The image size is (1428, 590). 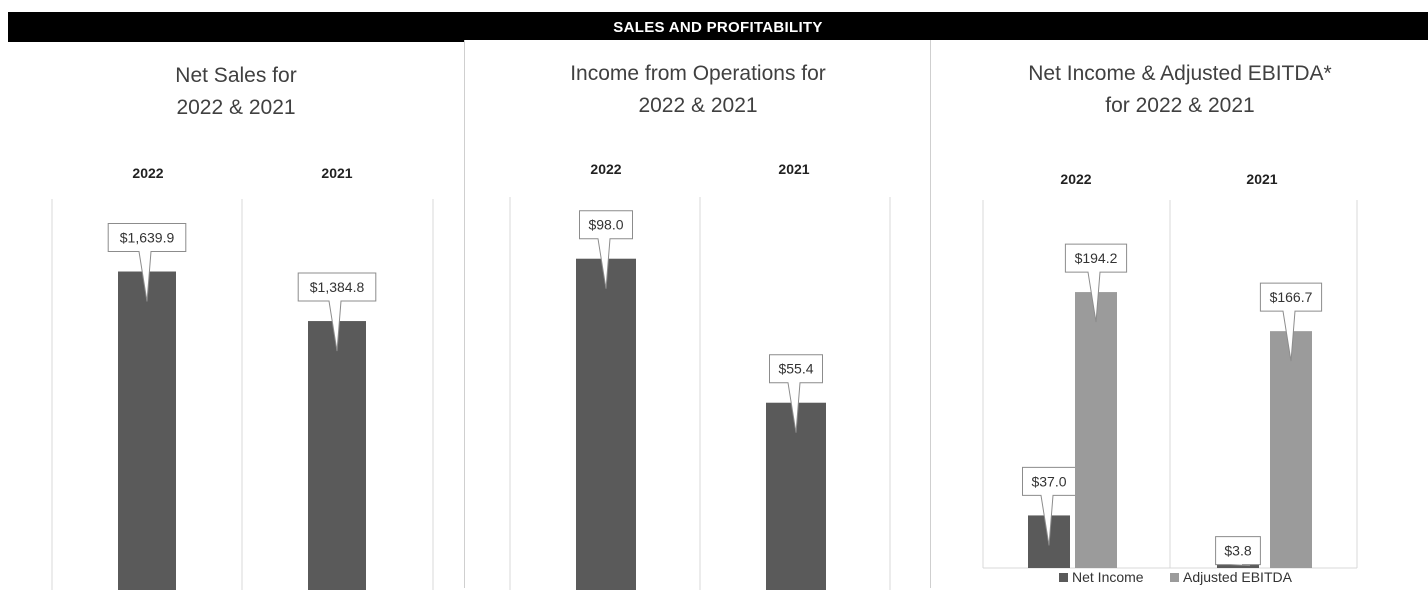 What do you see at coordinates (795, 369) in the screenshot?
I see `data-label: $55.4` at bounding box center [795, 369].